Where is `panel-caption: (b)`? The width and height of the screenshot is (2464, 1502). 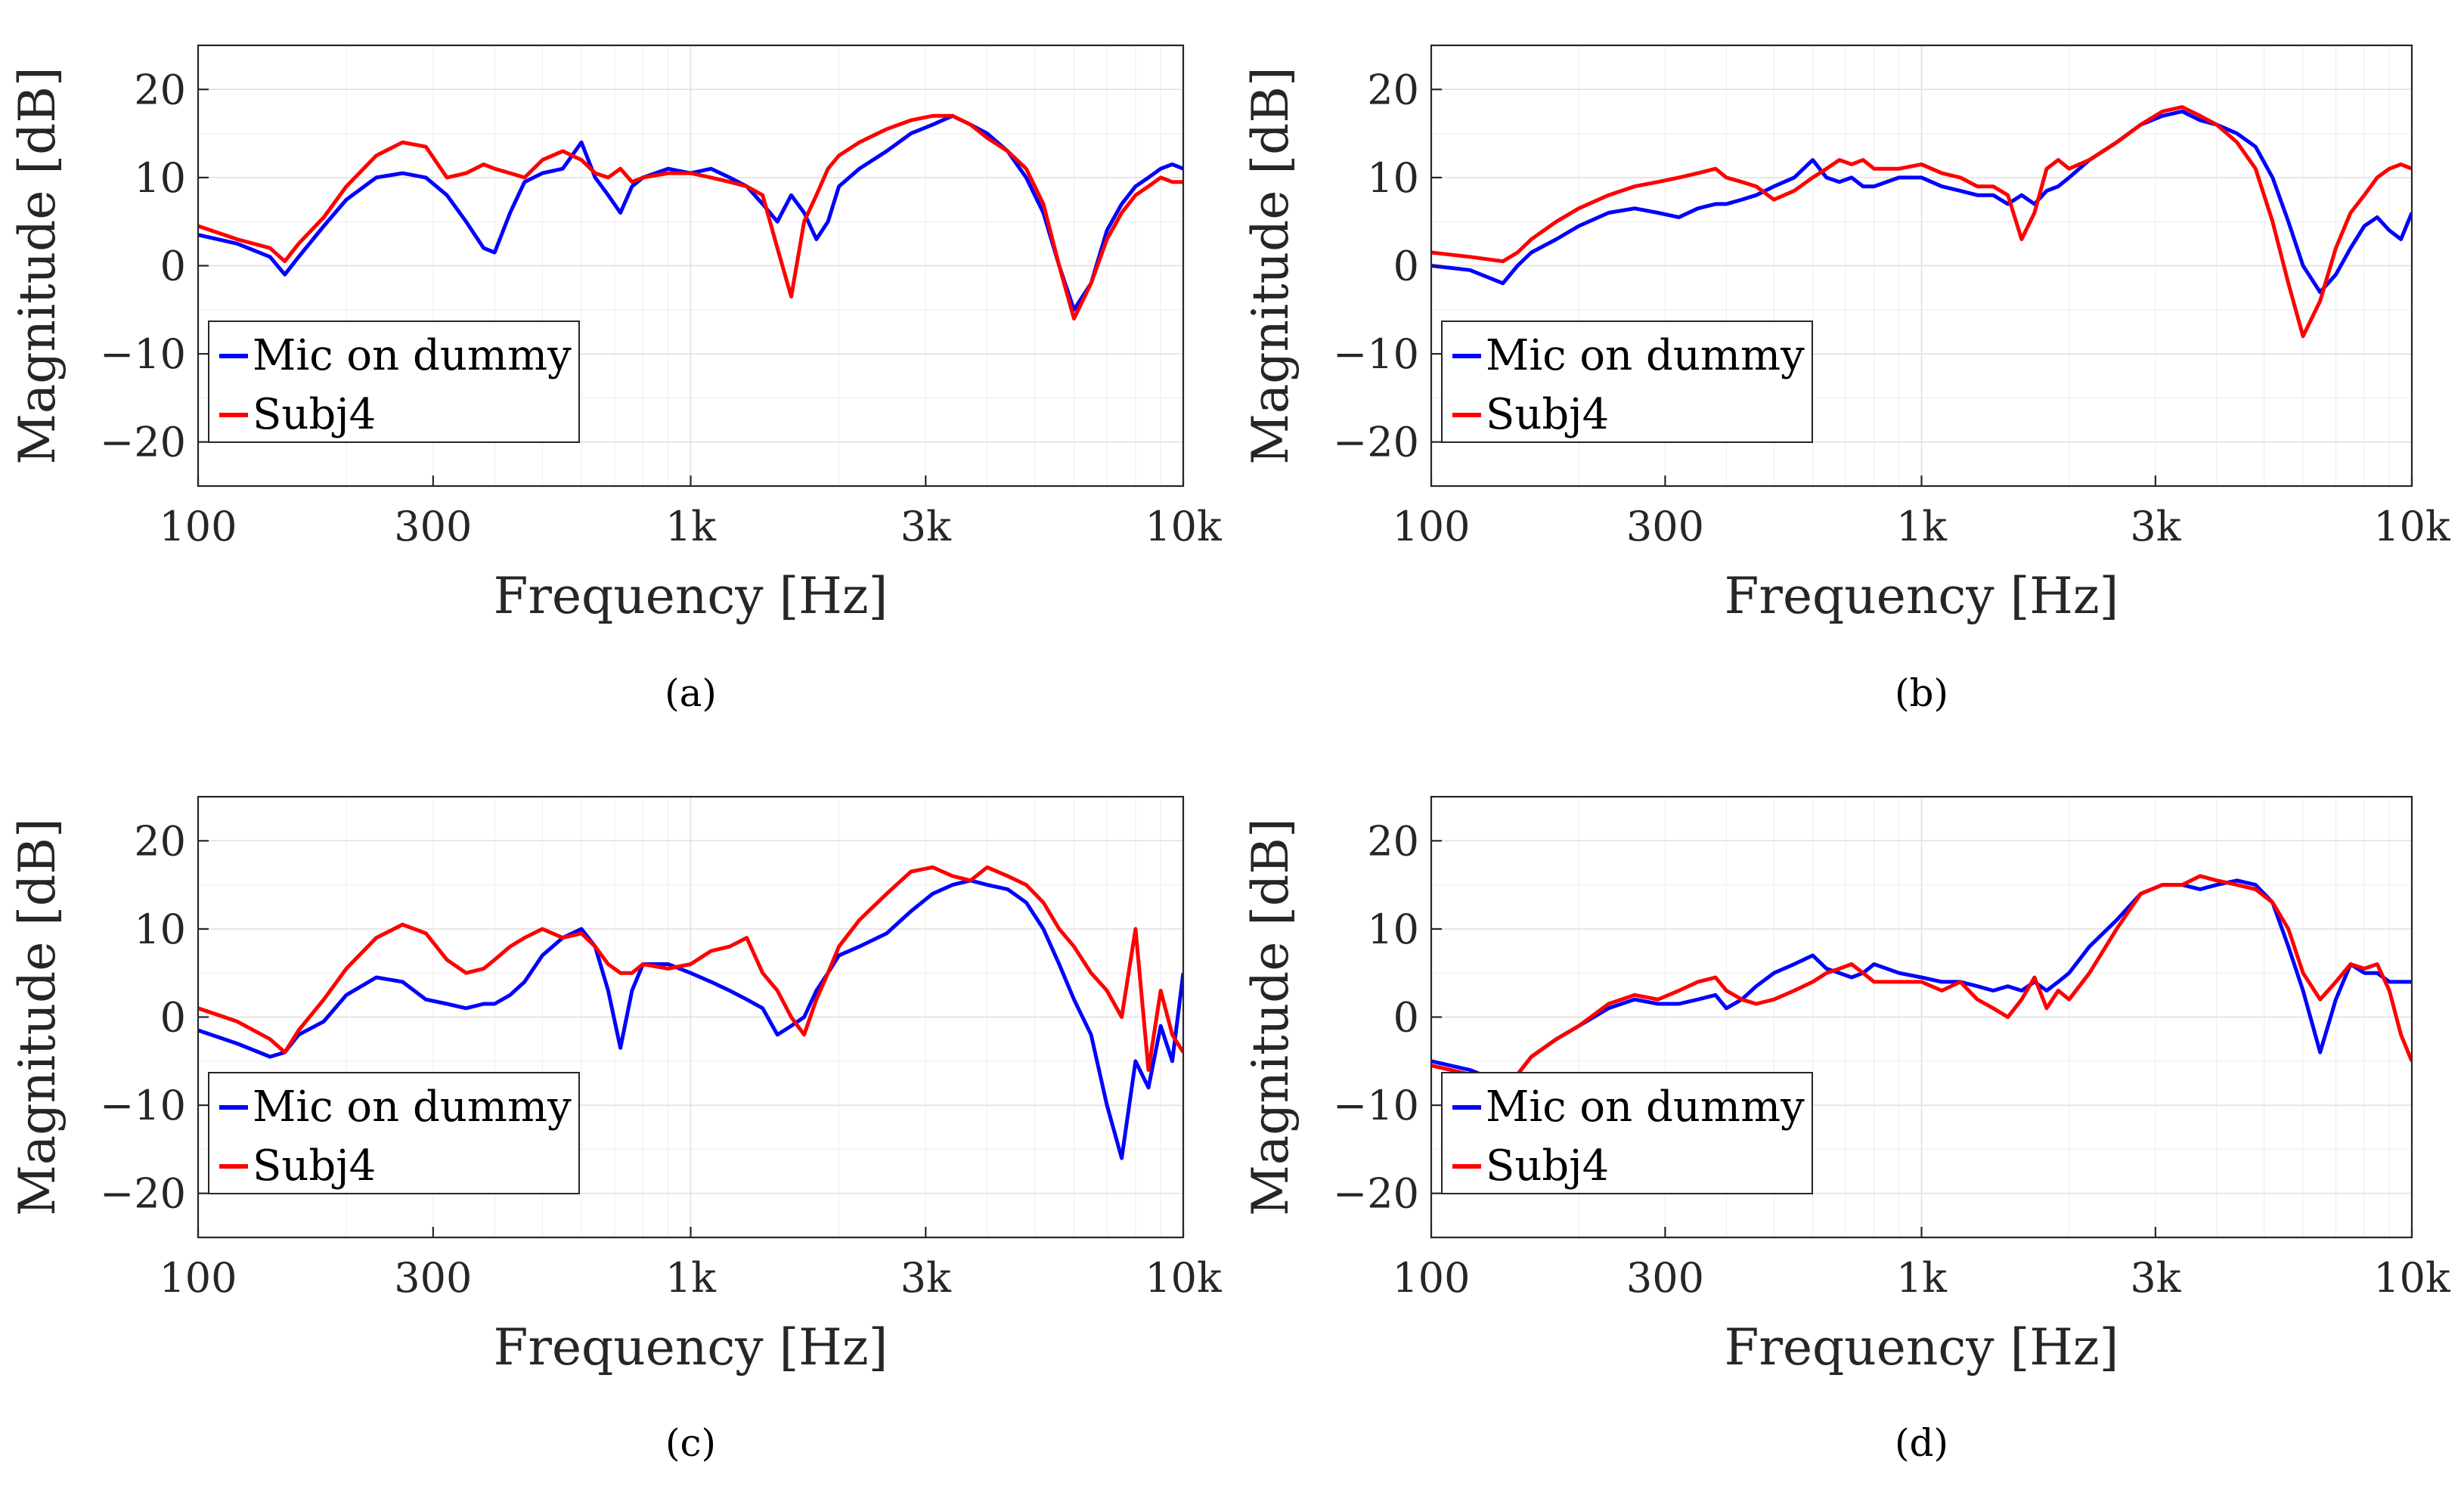 panel-caption: (b) is located at coordinates (1921, 693).